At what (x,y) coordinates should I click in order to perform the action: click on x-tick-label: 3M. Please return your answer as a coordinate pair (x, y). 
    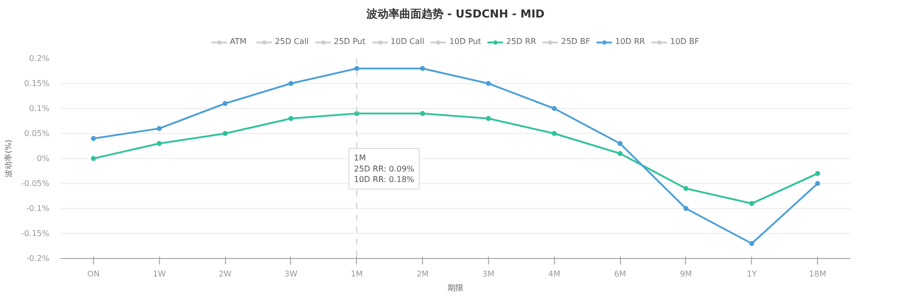
    Looking at the image, I should click on (488, 274).